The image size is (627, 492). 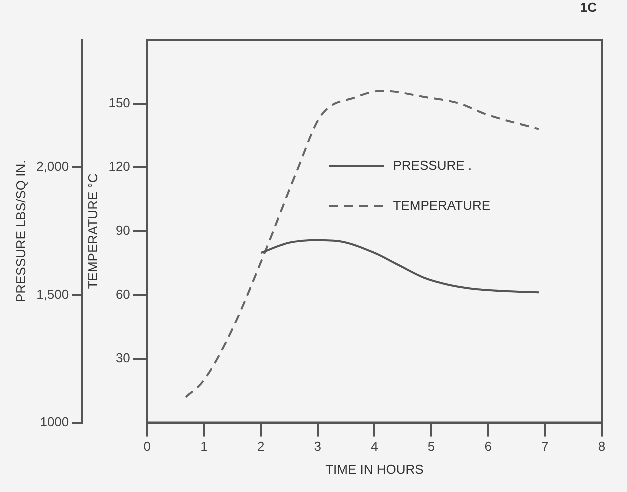 What do you see at coordinates (588, 7) in the screenshot?
I see `text: 1C` at bounding box center [588, 7].